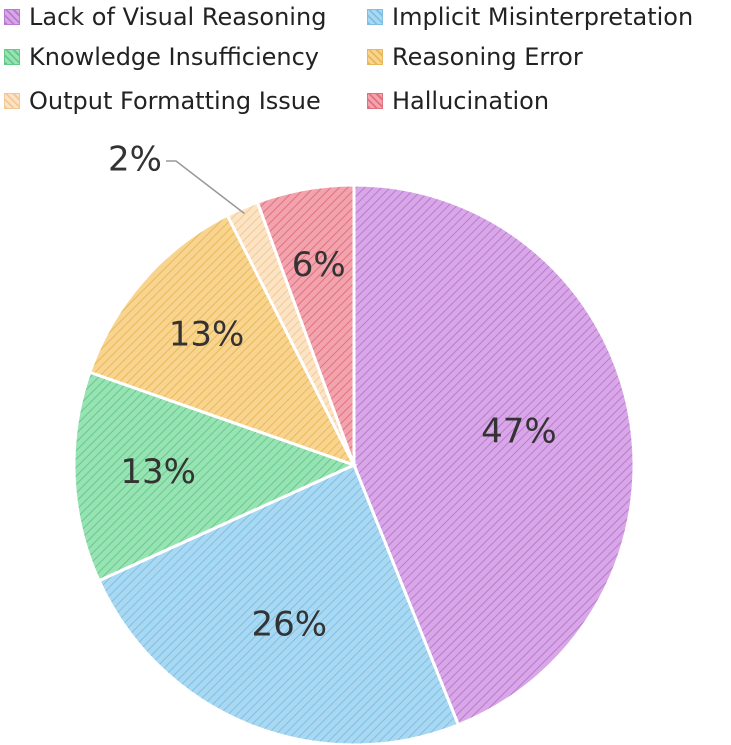 The height and width of the screenshot is (745, 731). I want to click on slice-label-lack-of-visual-reasoning: 47%, so click(519, 432).